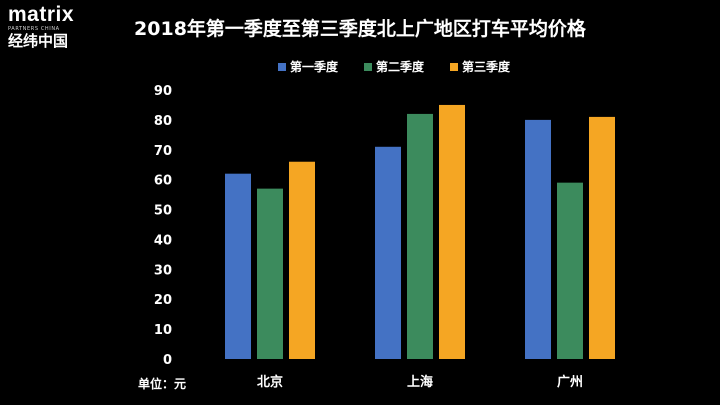 The image size is (720, 405). What do you see at coordinates (486, 66) in the screenshot?
I see `legend-label: 第三季度` at bounding box center [486, 66].